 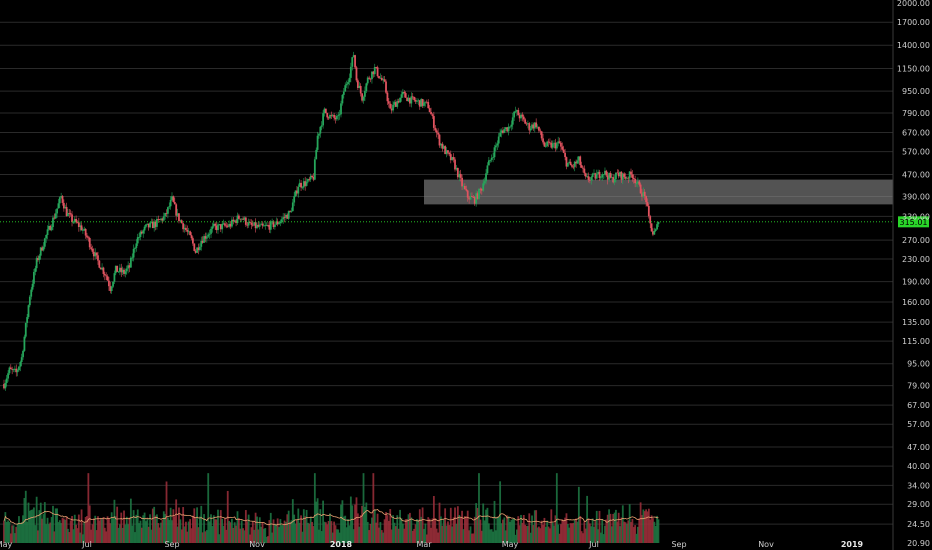 I want to click on y-tick-label: 160.00, so click(x=916, y=302).